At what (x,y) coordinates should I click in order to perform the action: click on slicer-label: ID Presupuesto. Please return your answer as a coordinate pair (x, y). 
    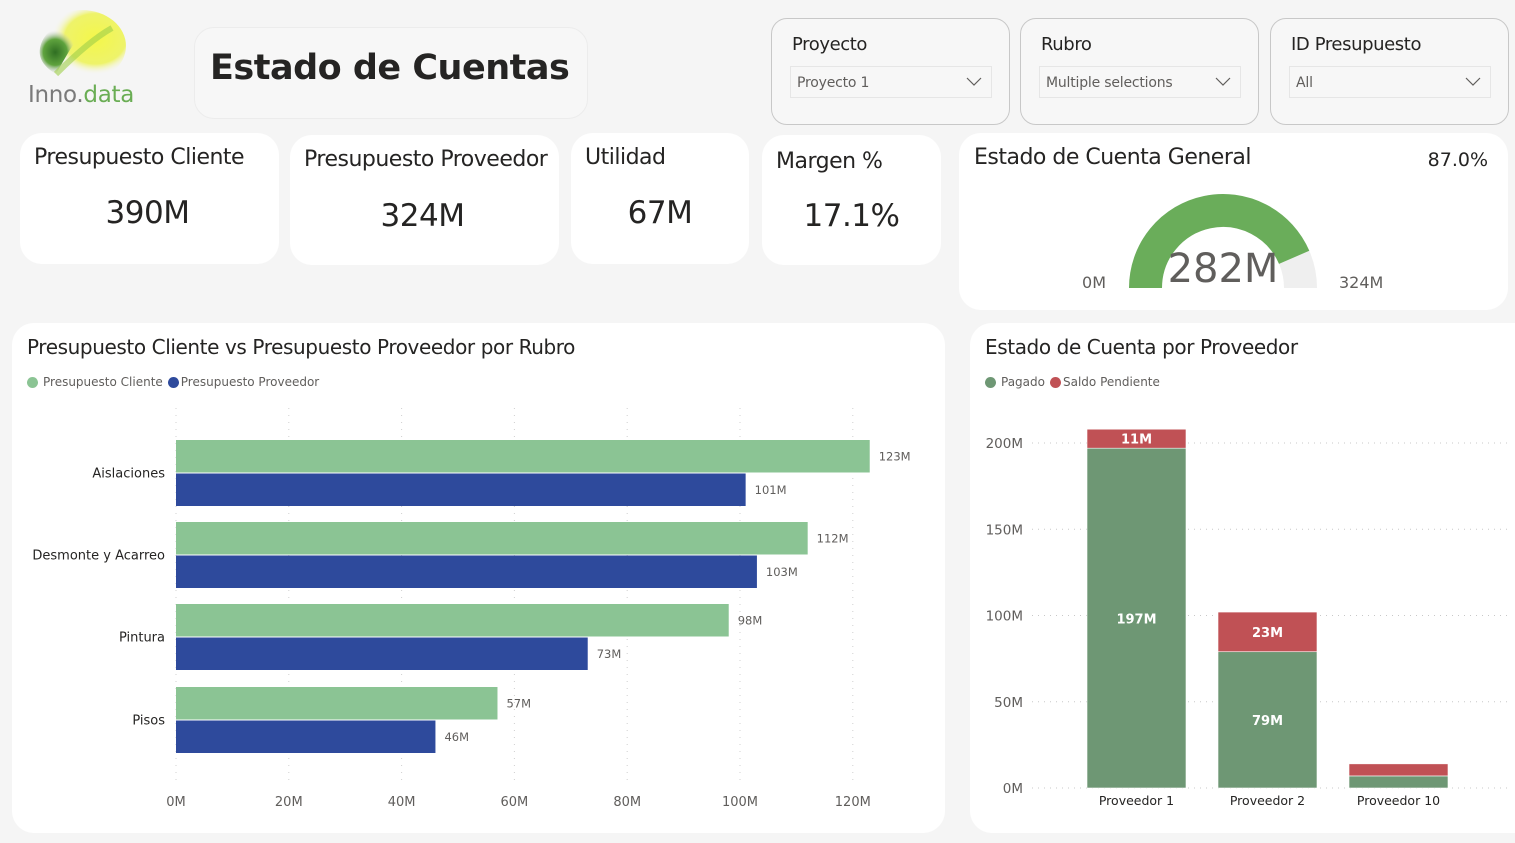
    Looking at the image, I should click on (1356, 44).